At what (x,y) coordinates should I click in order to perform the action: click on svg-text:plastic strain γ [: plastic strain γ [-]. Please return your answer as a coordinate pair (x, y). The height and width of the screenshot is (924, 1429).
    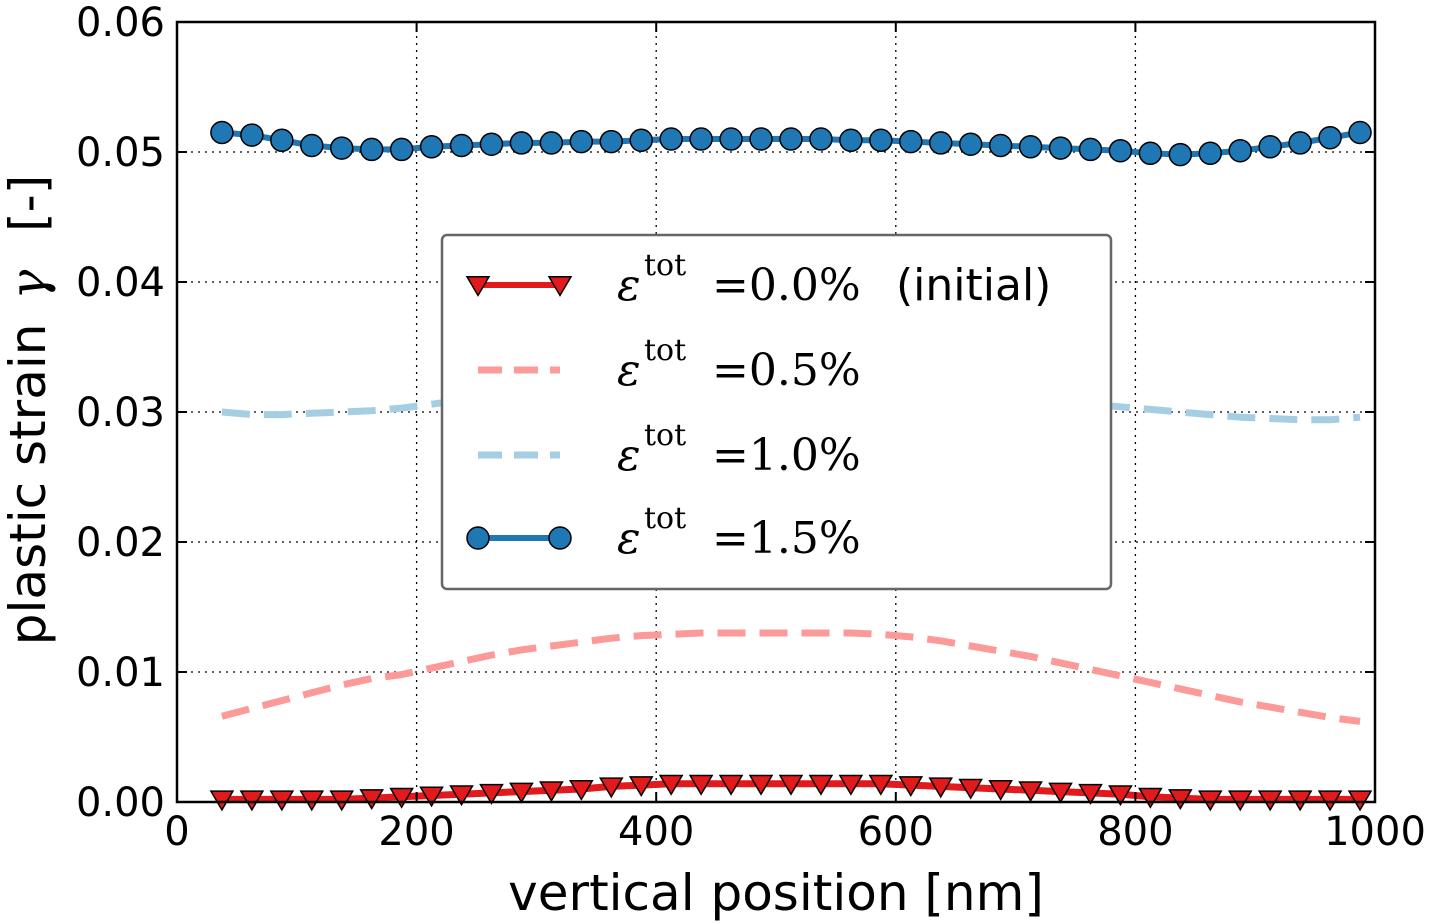
    Looking at the image, I should click on (28, 410).